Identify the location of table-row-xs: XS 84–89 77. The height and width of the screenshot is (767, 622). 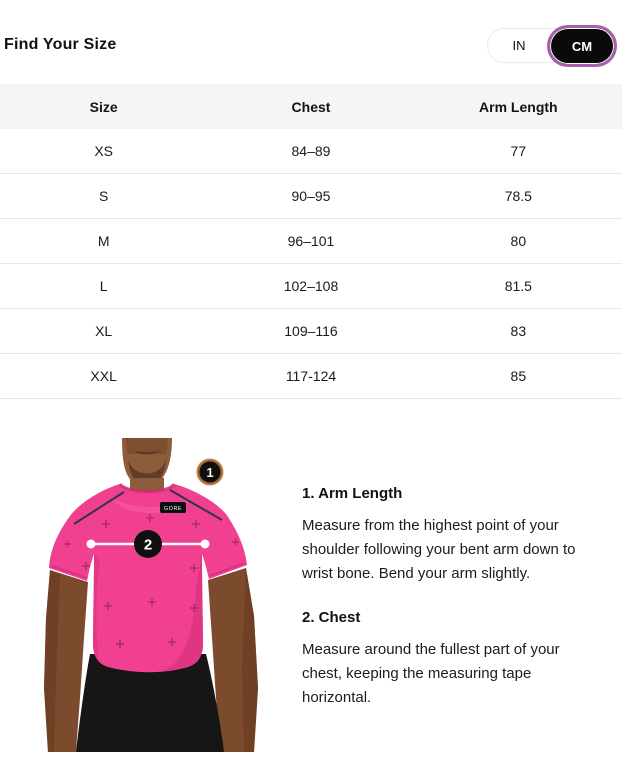
(311, 151).